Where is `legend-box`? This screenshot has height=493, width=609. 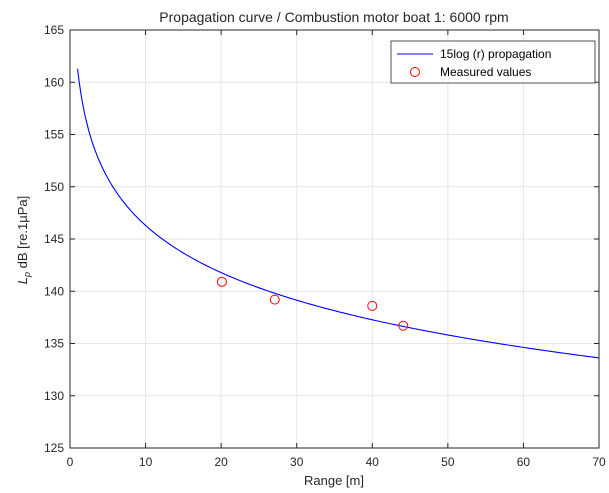
legend-box is located at coordinates (493, 62).